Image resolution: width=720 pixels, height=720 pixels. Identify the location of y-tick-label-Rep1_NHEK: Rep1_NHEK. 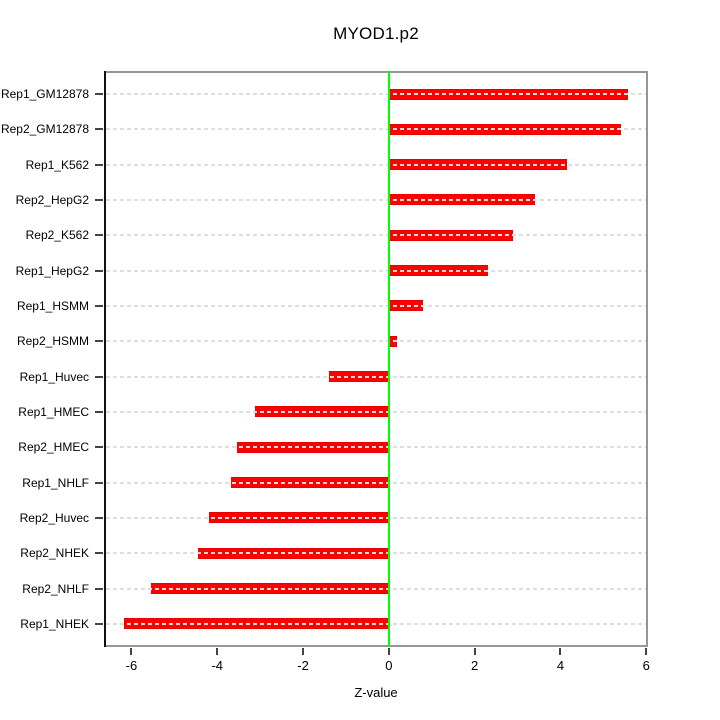
(54, 623).